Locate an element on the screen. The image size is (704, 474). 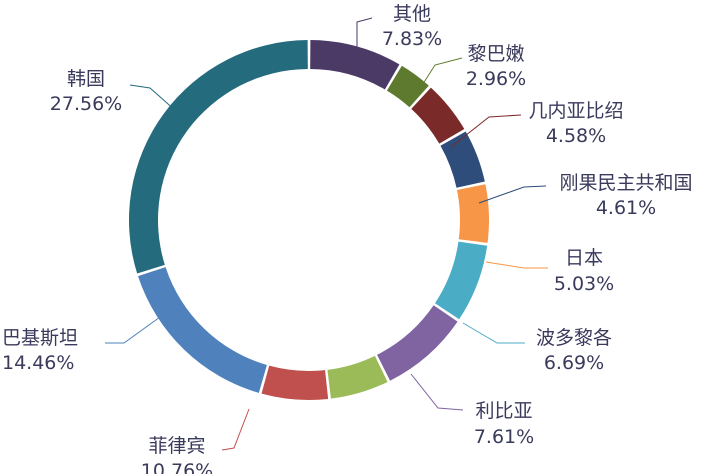
slice-label-name-8: 菲律宾 is located at coordinates (176, 446).